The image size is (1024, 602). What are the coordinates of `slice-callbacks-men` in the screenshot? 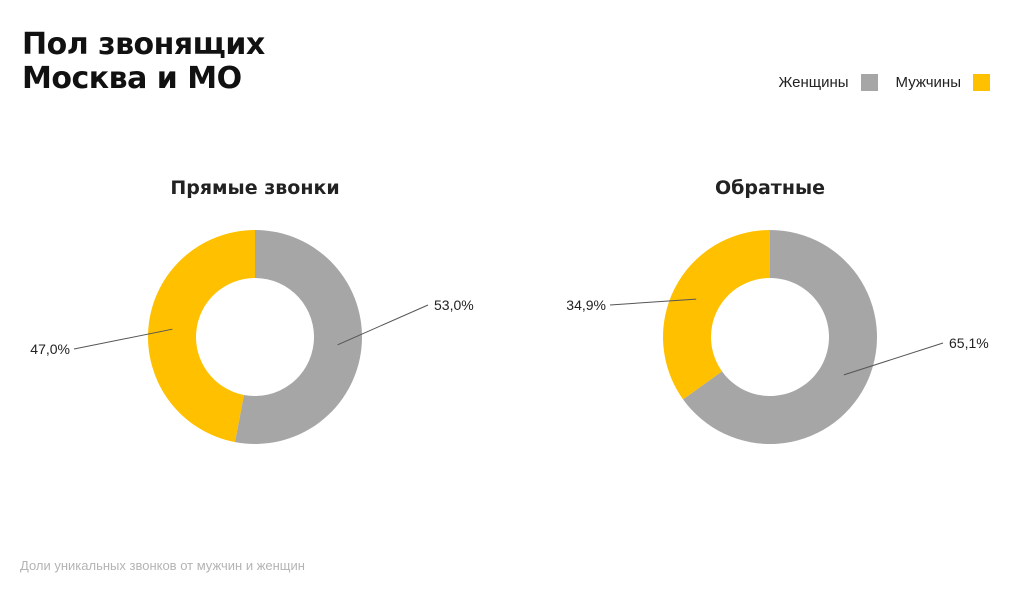 It's located at (716, 315).